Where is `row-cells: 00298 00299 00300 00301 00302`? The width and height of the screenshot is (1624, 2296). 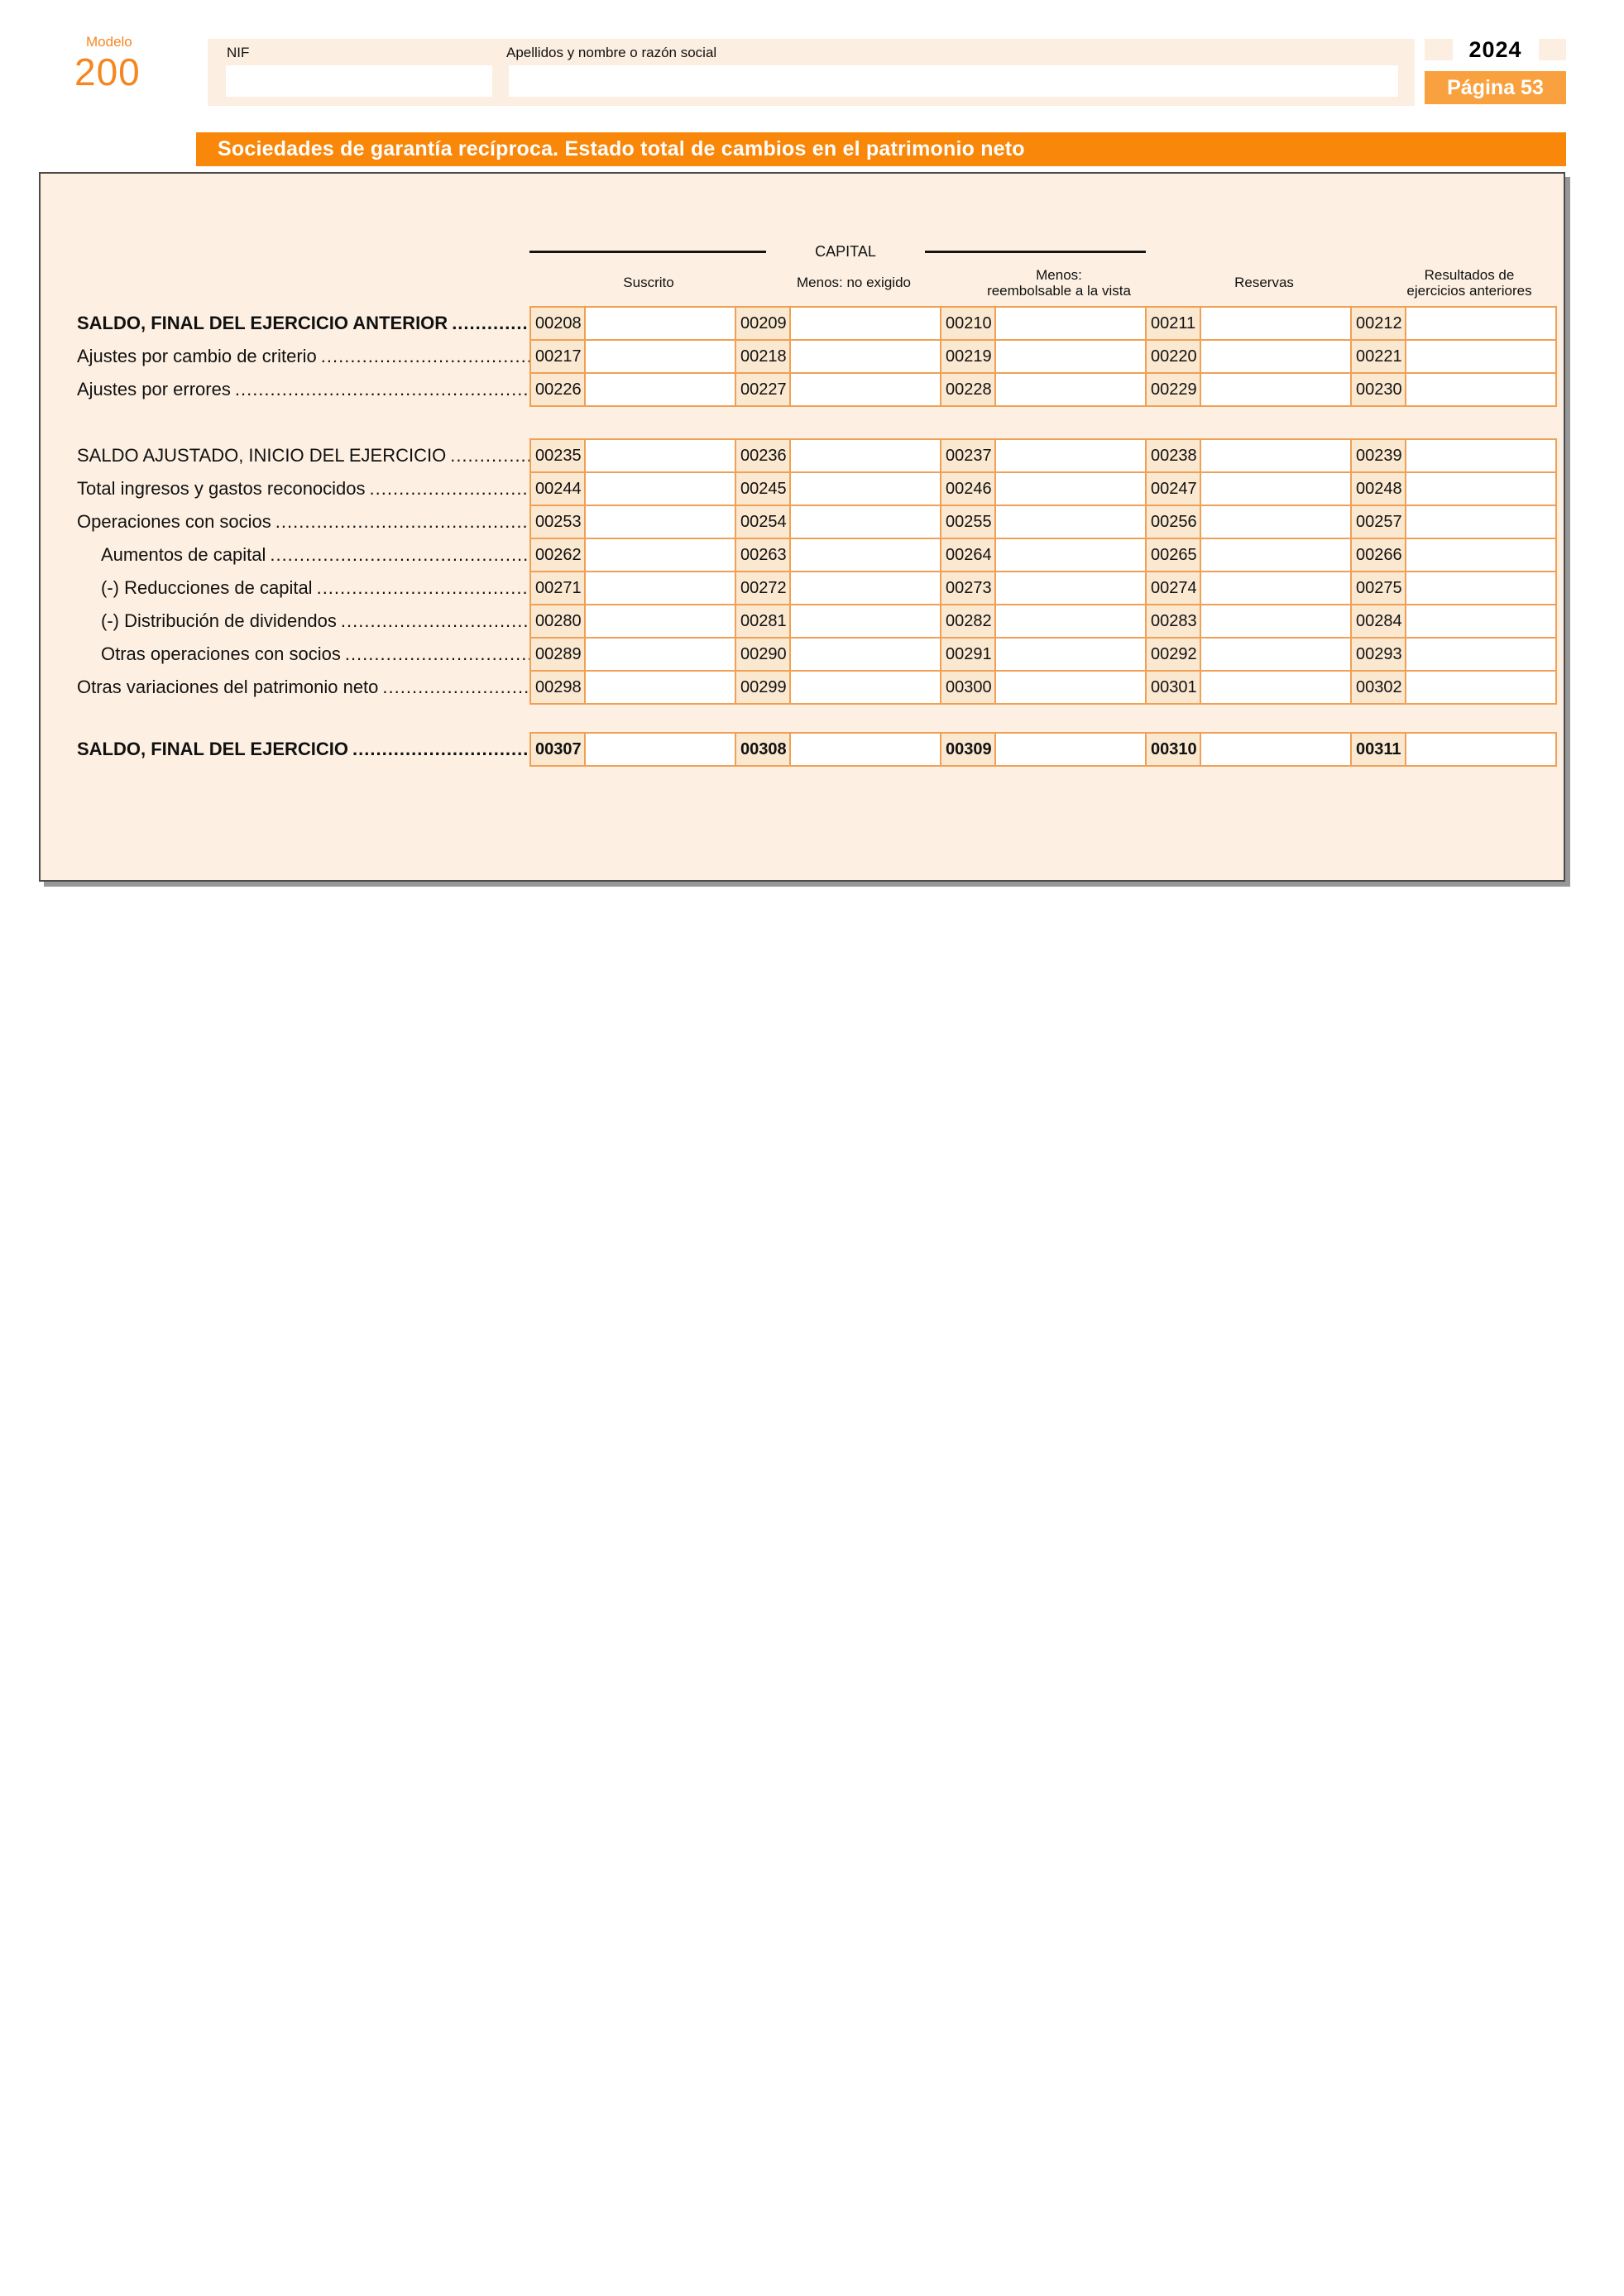
row-cells: 00298 00299 00300 00301 00302 is located at coordinates (1043, 687).